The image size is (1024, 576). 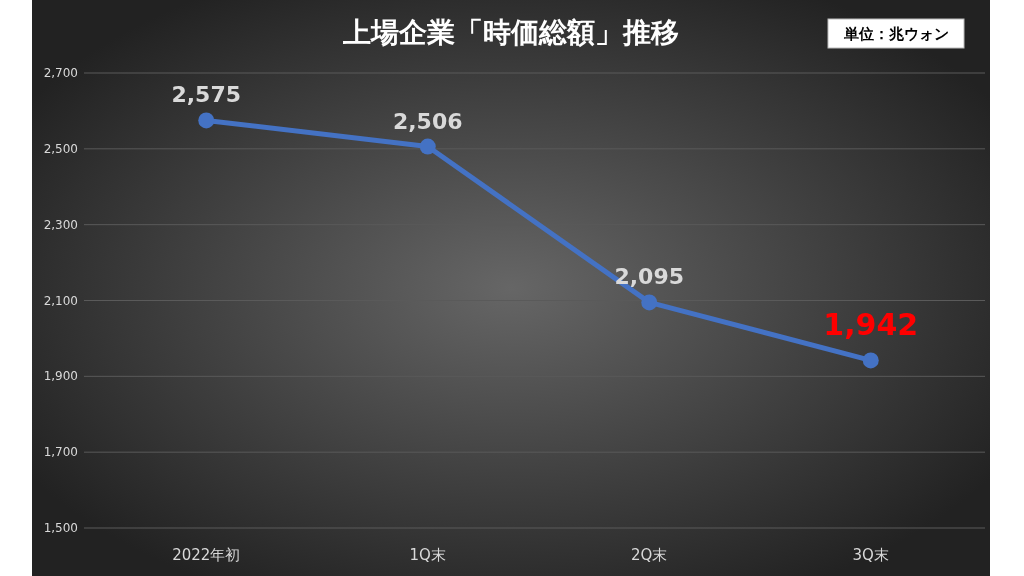 I want to click on y-tick-label: 2,100, so click(x=60, y=300).